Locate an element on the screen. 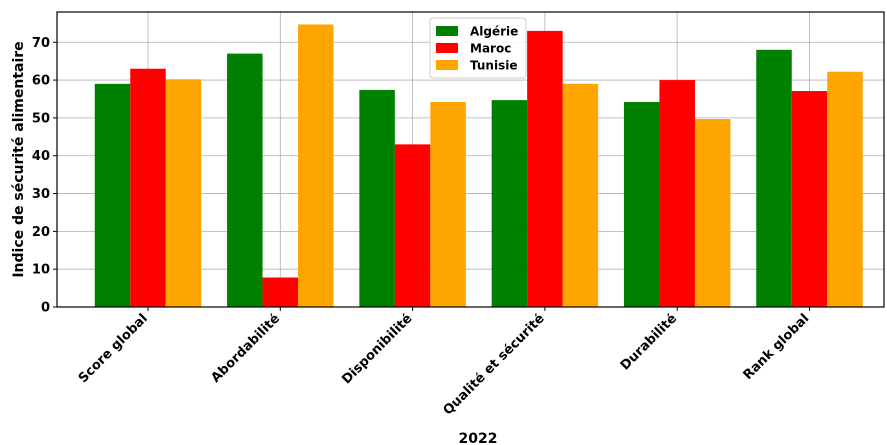 This screenshot has width=887, height=445. y-tick-label: 20 is located at coordinates (41, 232).